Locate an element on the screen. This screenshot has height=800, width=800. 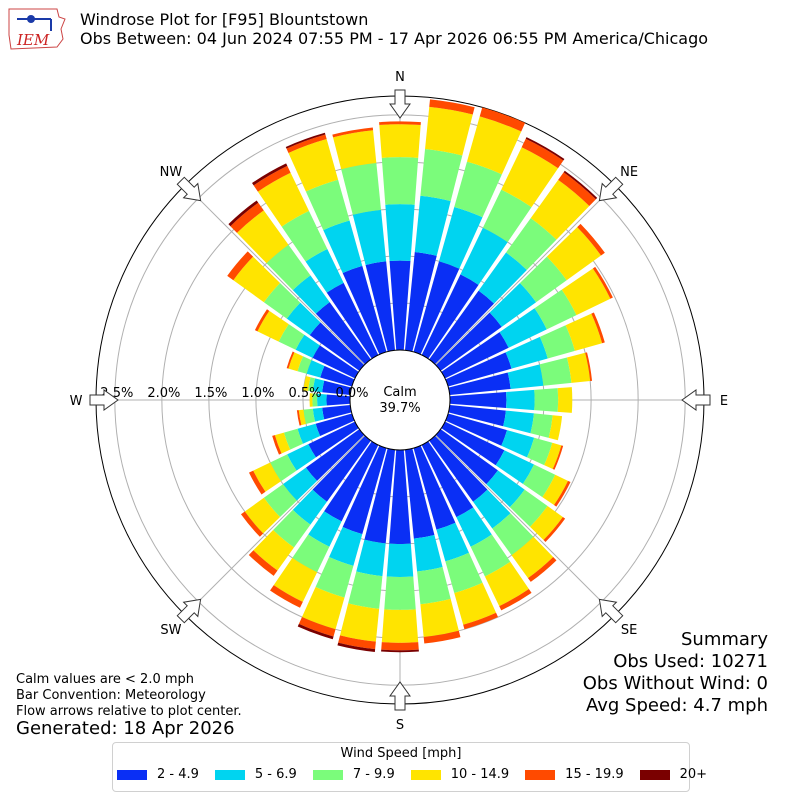
compass-label: SW is located at coordinates (170, 630).